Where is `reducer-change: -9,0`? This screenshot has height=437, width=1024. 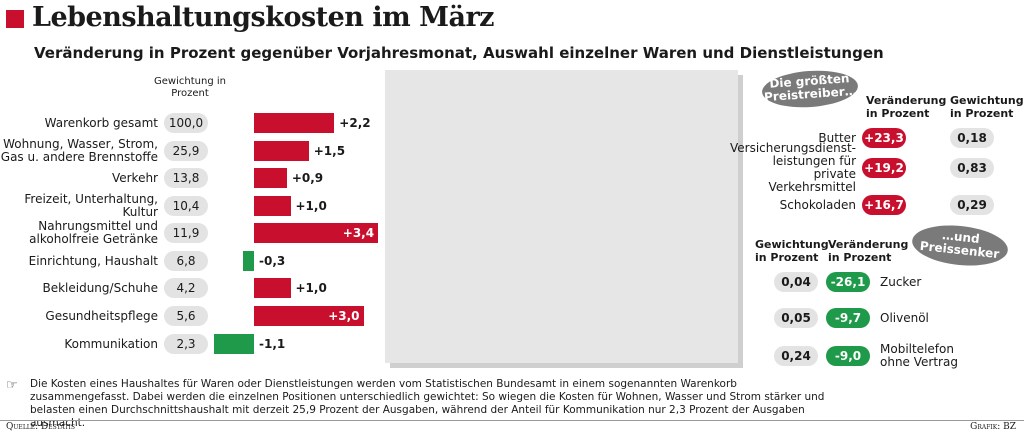 reducer-change: -9,0 is located at coordinates (848, 356).